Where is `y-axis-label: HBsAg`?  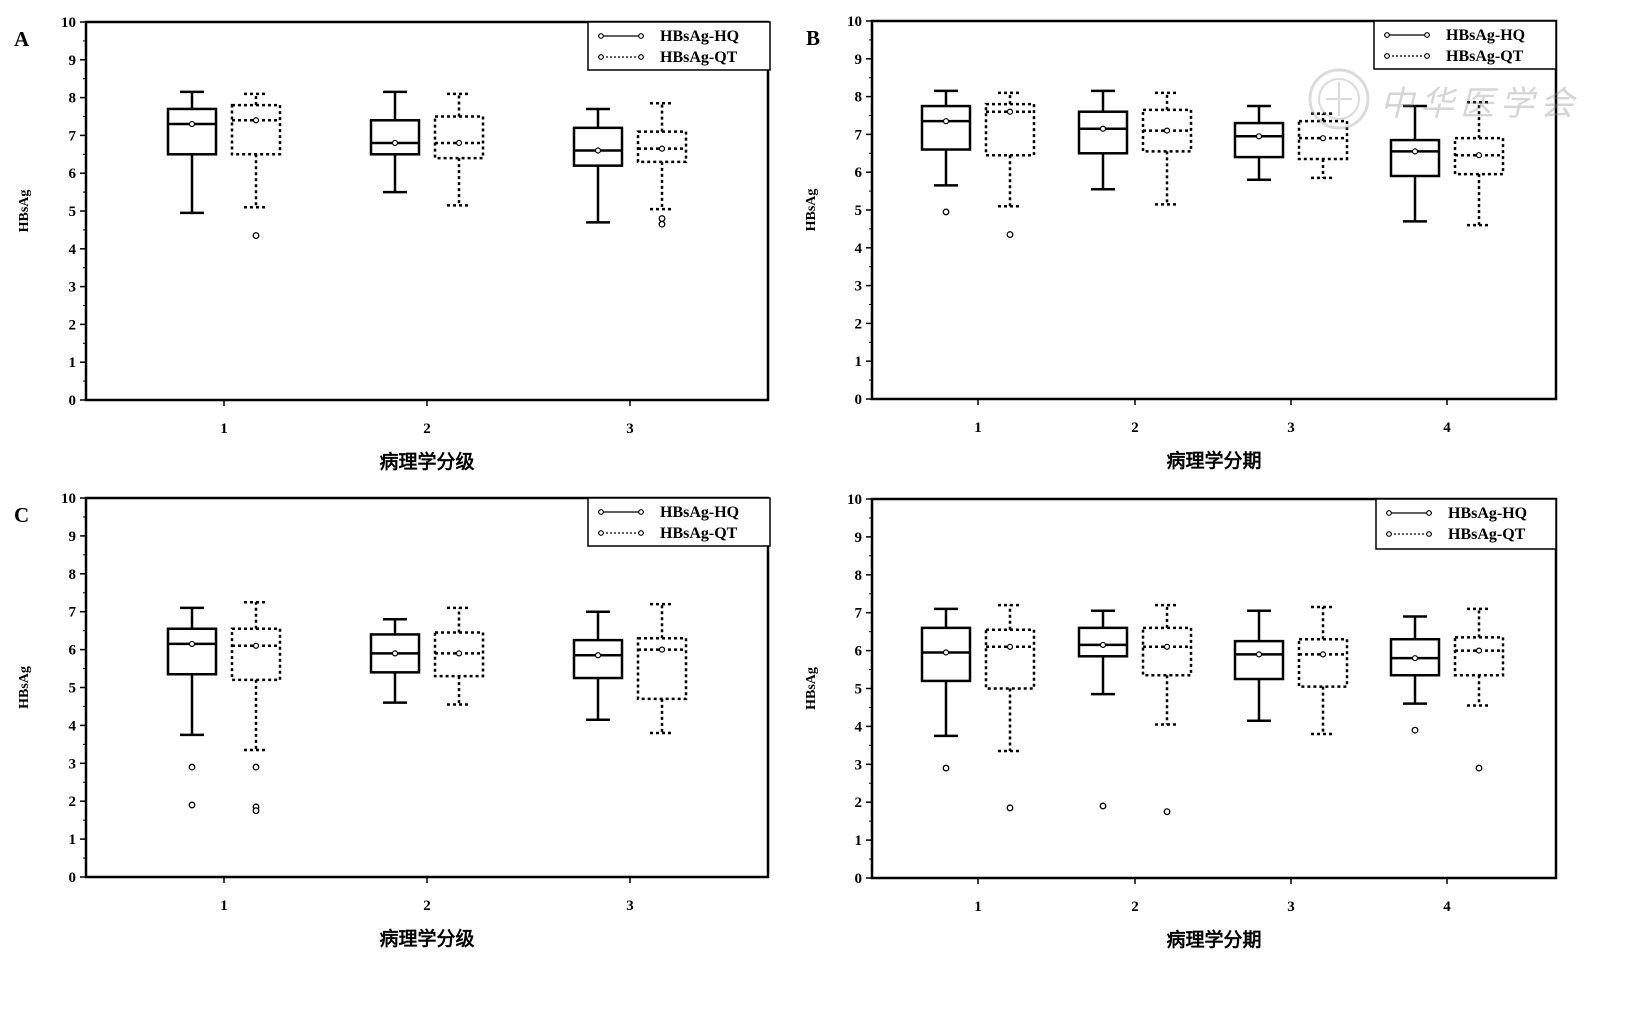
y-axis-label: HBsAg is located at coordinates (24, 211).